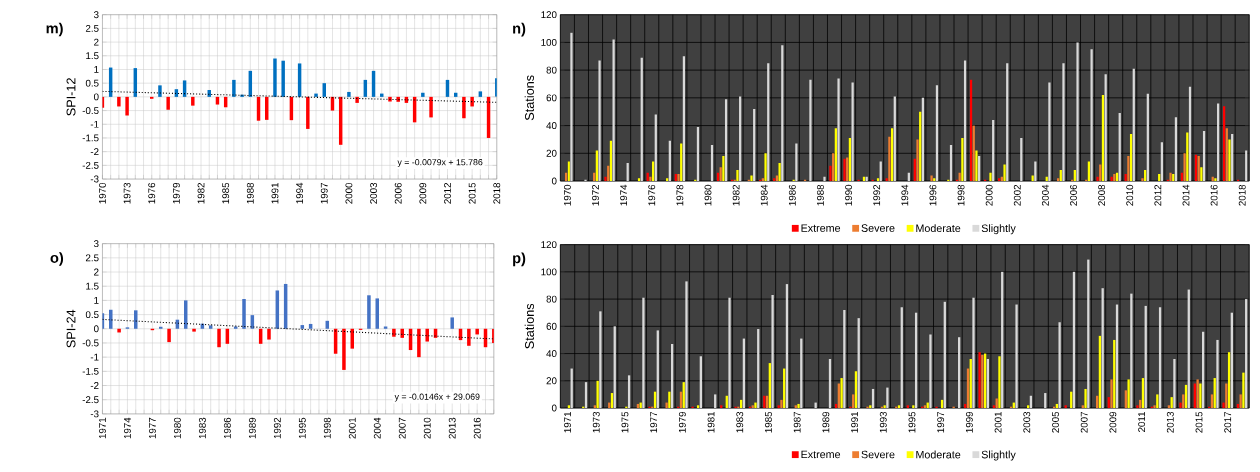 This screenshot has height=472, width=1260. I want to click on text: o), so click(57, 259).